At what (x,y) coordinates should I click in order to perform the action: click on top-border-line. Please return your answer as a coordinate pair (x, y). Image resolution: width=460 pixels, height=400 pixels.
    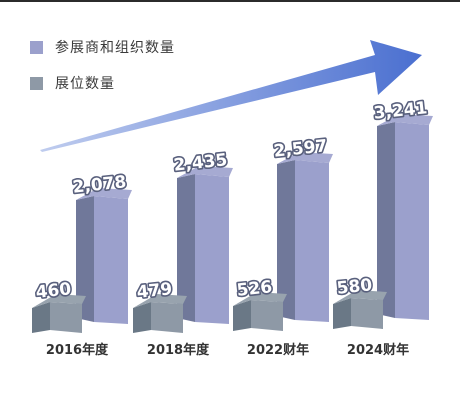
    Looking at the image, I should click on (230, 1).